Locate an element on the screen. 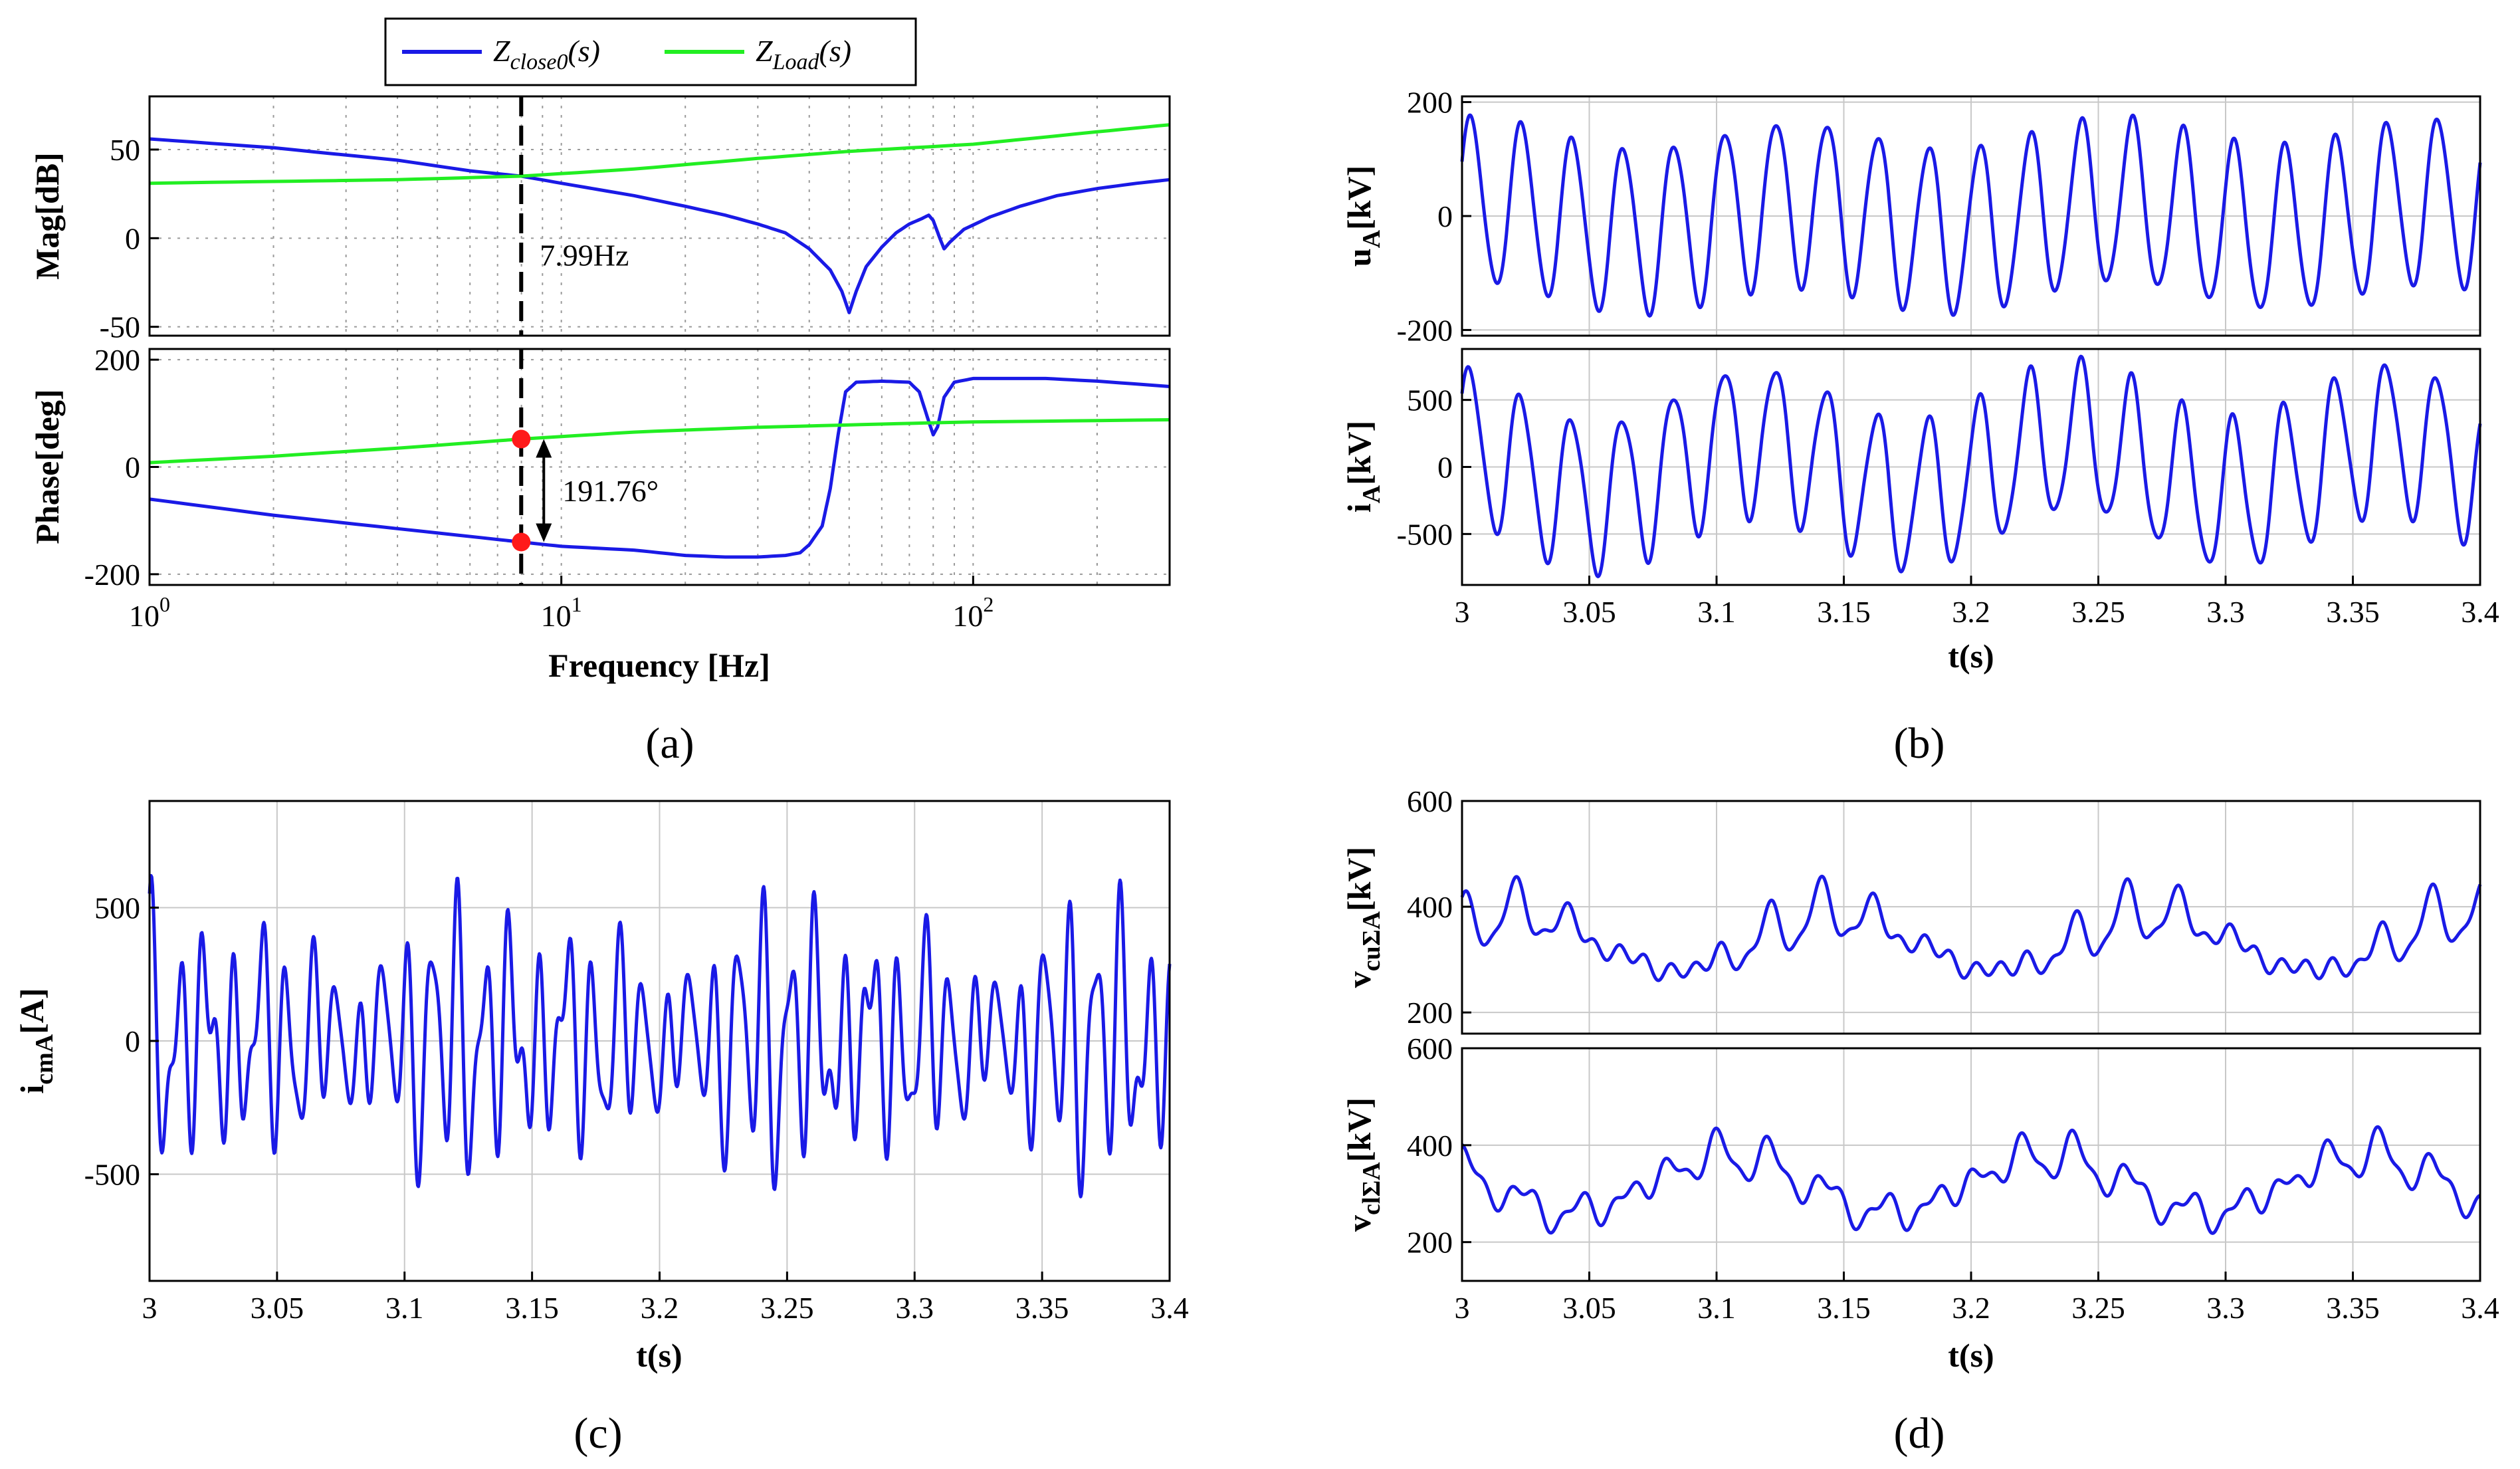 The image size is (2520, 1469). c-xticks: 3 3.05 3.1 3.15 3.2 3.25 3.3 3.35 3.4 is located at coordinates (665, 1298).